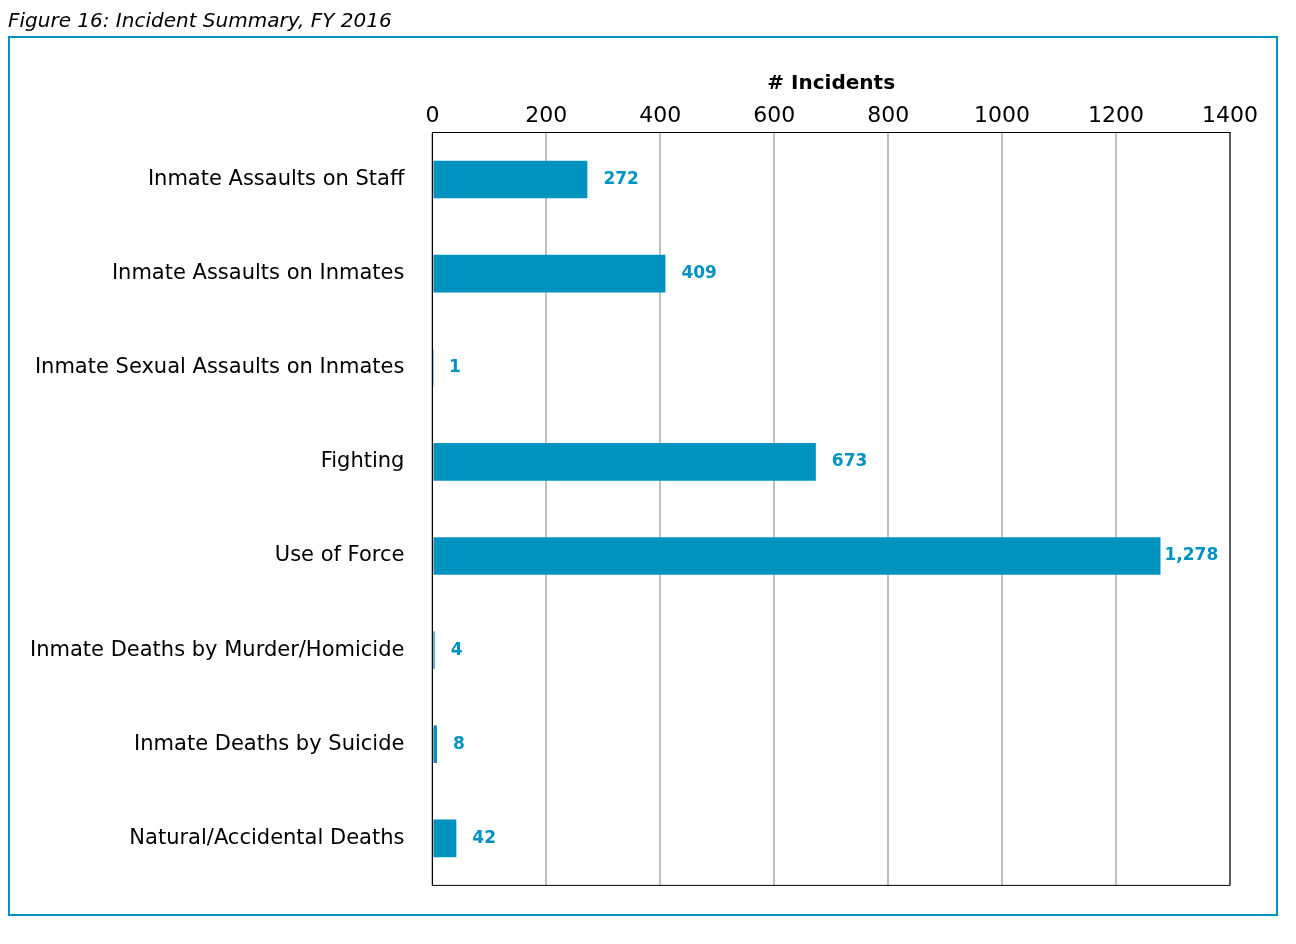 This screenshot has height=944, width=1296. Describe the element at coordinates (849, 460) in the screenshot. I see `data-label: 673` at that location.